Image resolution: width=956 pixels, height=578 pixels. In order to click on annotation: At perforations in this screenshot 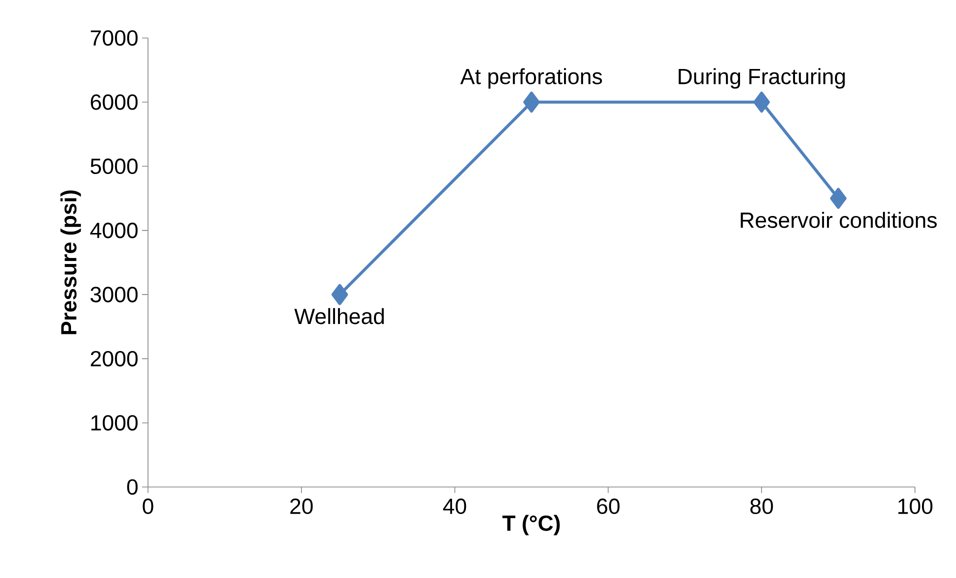, I will do `click(531, 78)`.